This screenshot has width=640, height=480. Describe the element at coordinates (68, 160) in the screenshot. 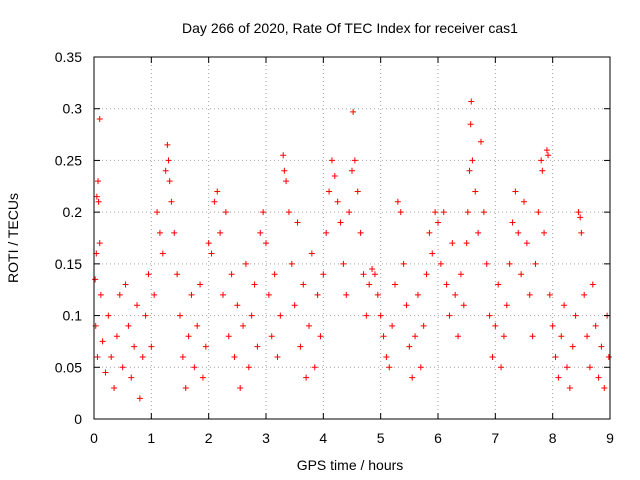

I see `y-tick-label: 0.25` at that location.